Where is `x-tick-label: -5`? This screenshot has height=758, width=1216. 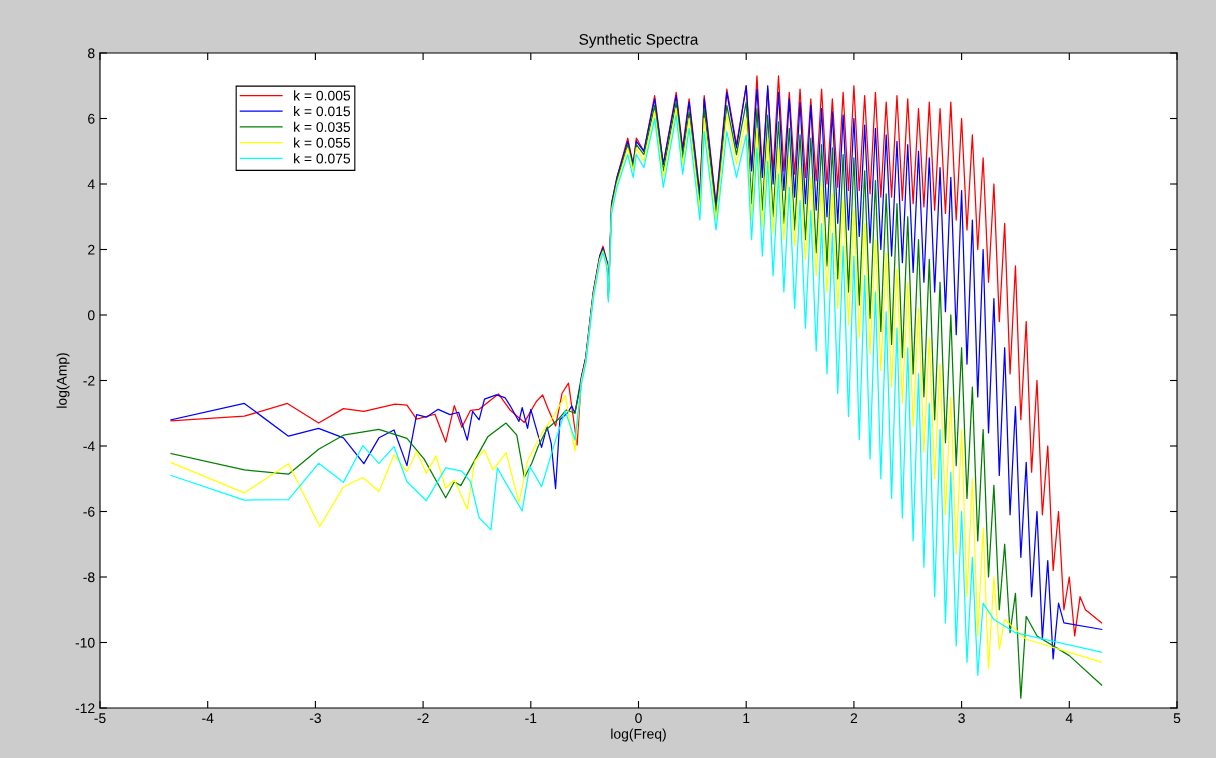
x-tick-label: -5 is located at coordinates (100, 718).